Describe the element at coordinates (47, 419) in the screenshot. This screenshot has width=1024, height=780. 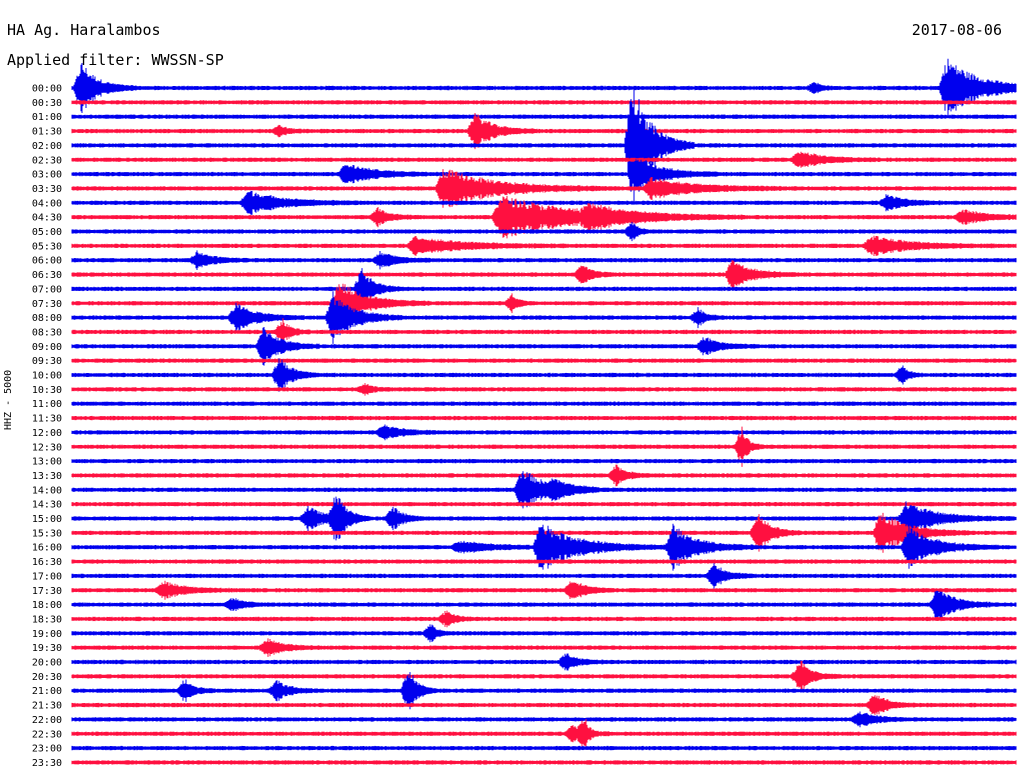
I see `row-time-label: 11:30` at that location.